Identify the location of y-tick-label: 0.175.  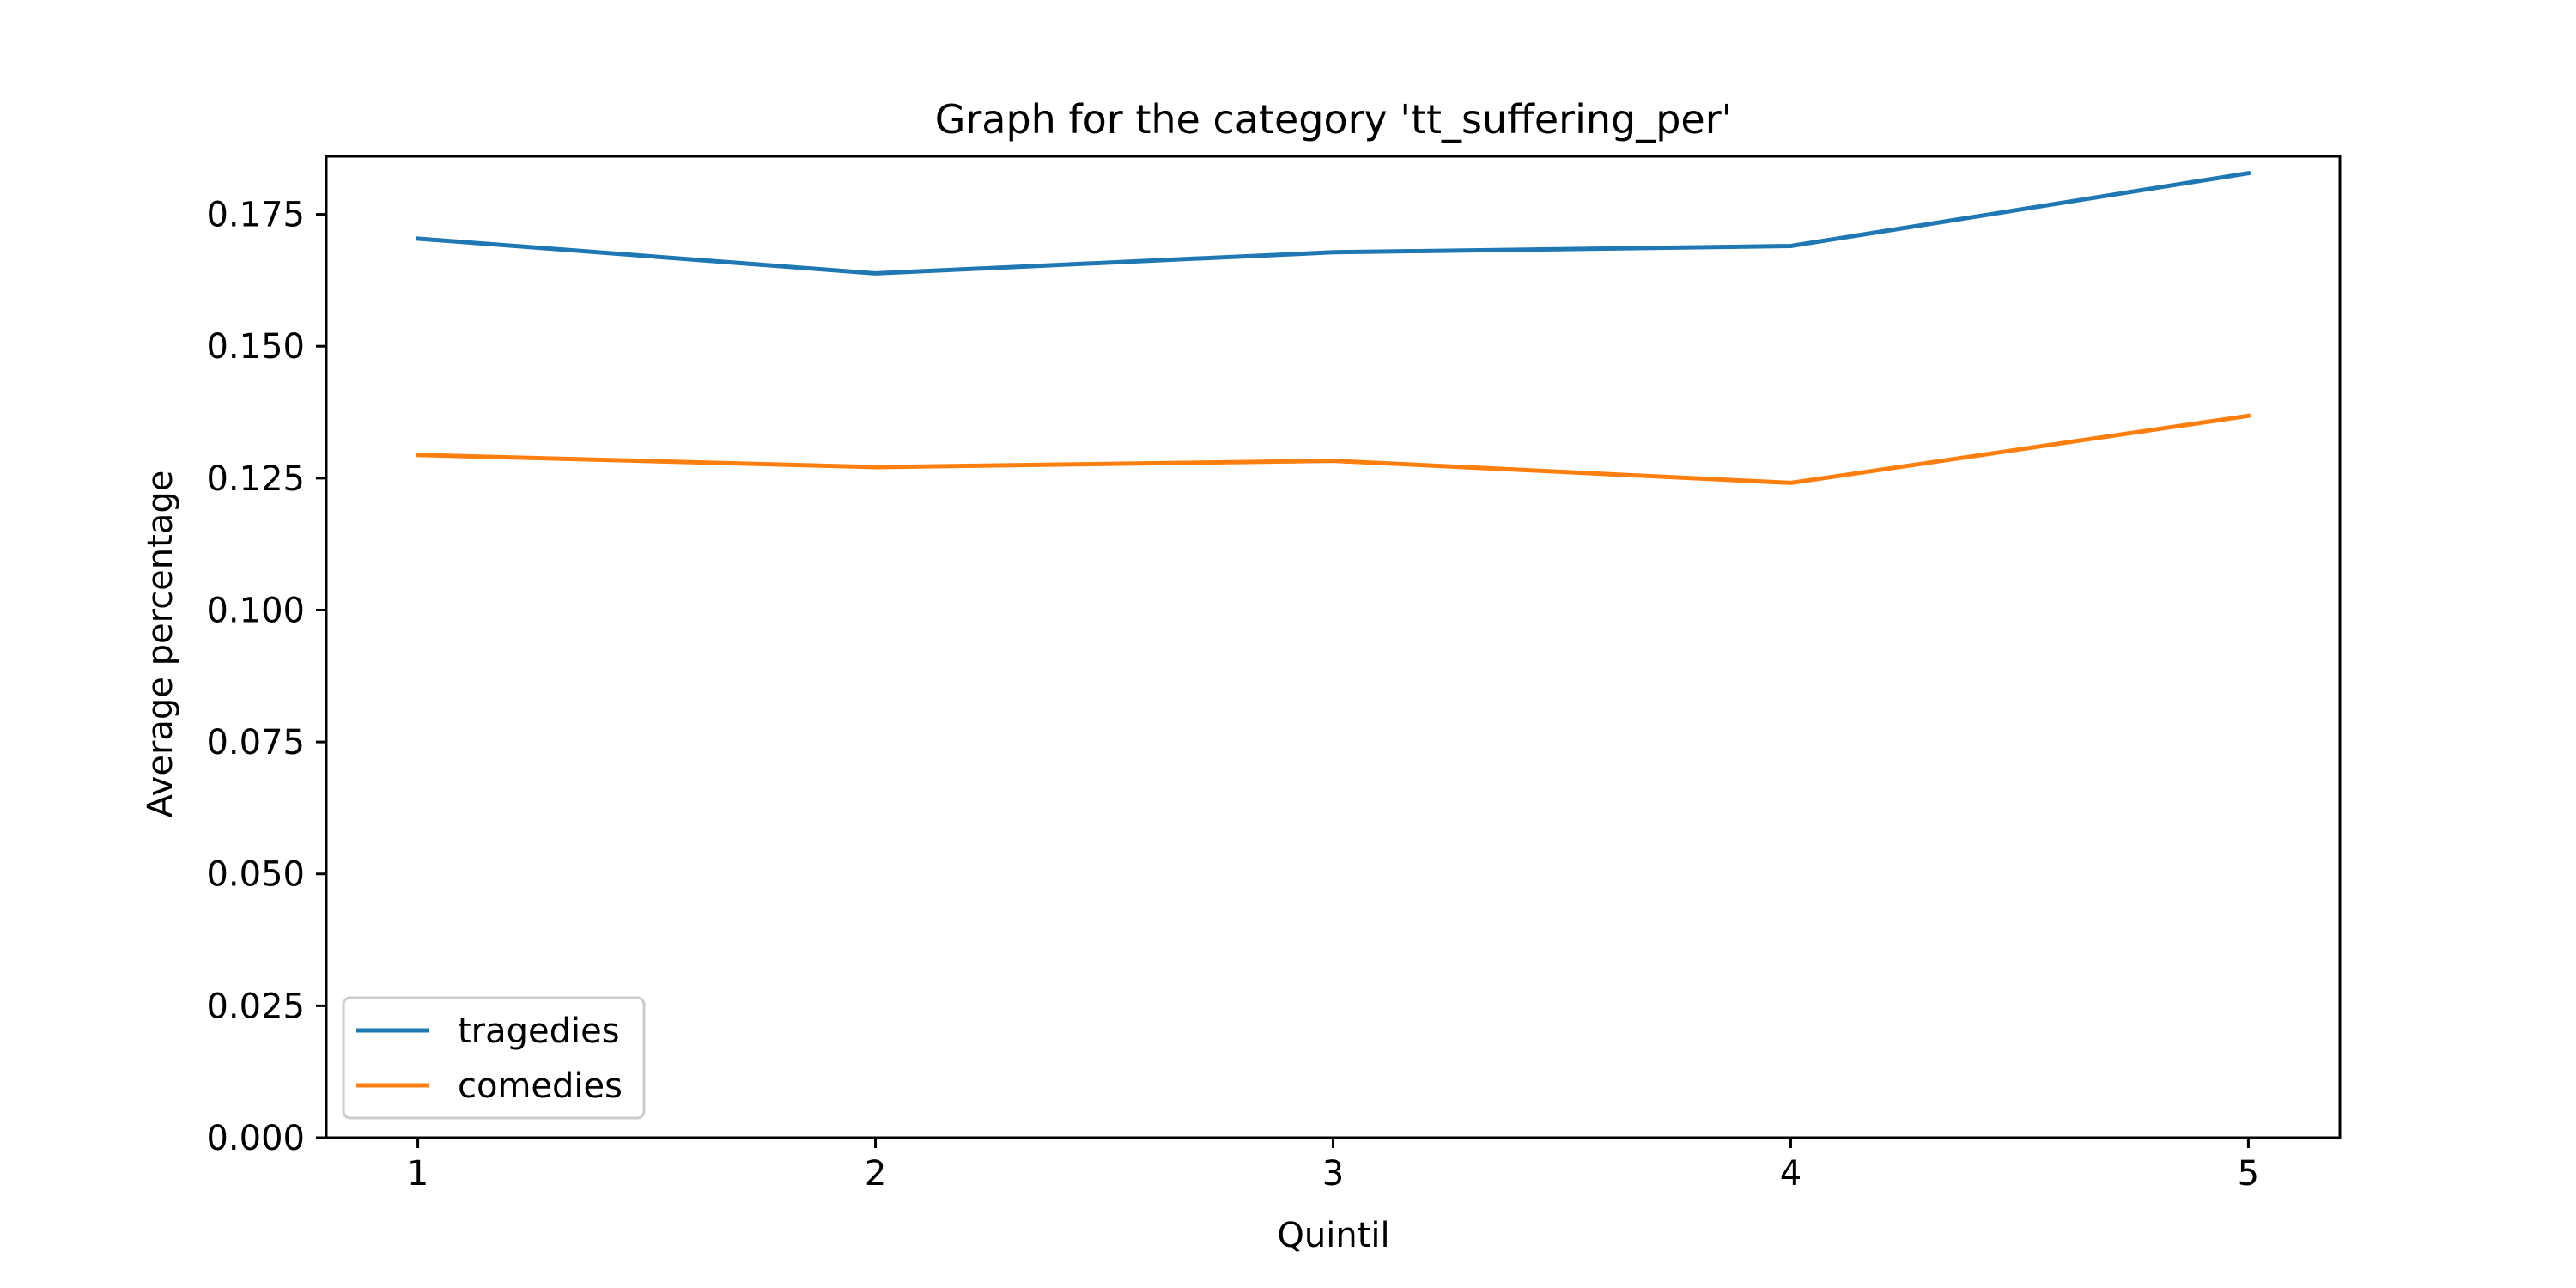
(255, 215).